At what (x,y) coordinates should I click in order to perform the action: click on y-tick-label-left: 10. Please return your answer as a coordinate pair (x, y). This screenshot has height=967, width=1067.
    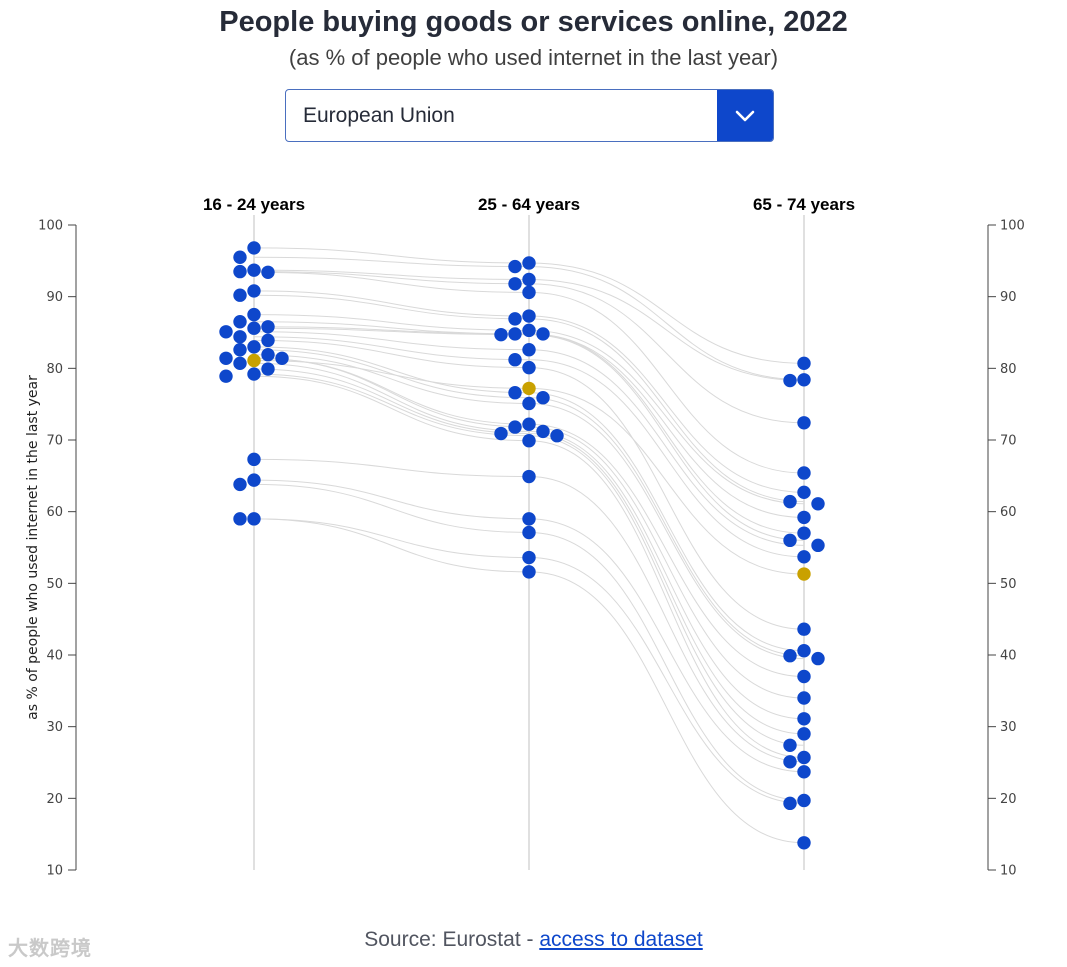
    Looking at the image, I should click on (54, 871).